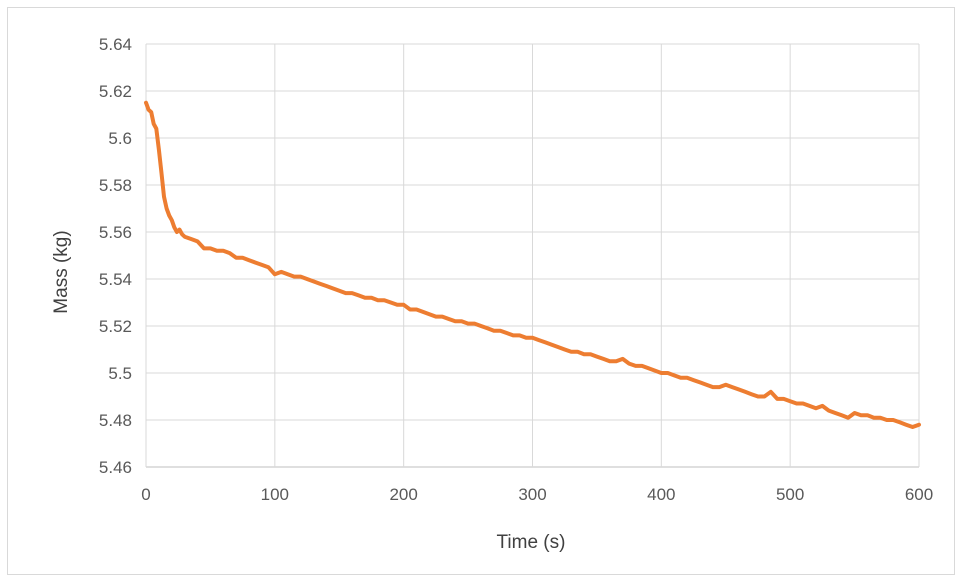 Image resolution: width=957 pixels, height=578 pixels. I want to click on x-tick-label: 0, so click(145, 494).